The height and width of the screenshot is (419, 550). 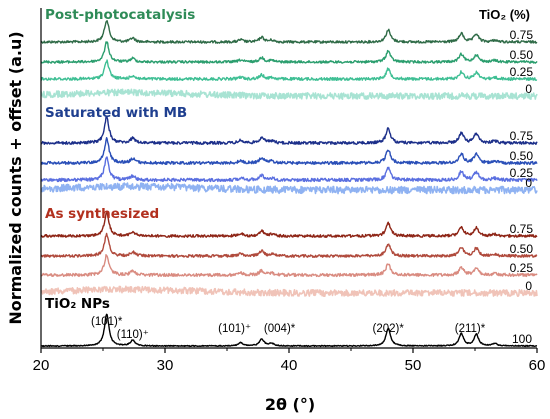 What do you see at coordinates (528, 89) in the screenshot?
I see `series-label-0-3: 0` at bounding box center [528, 89].